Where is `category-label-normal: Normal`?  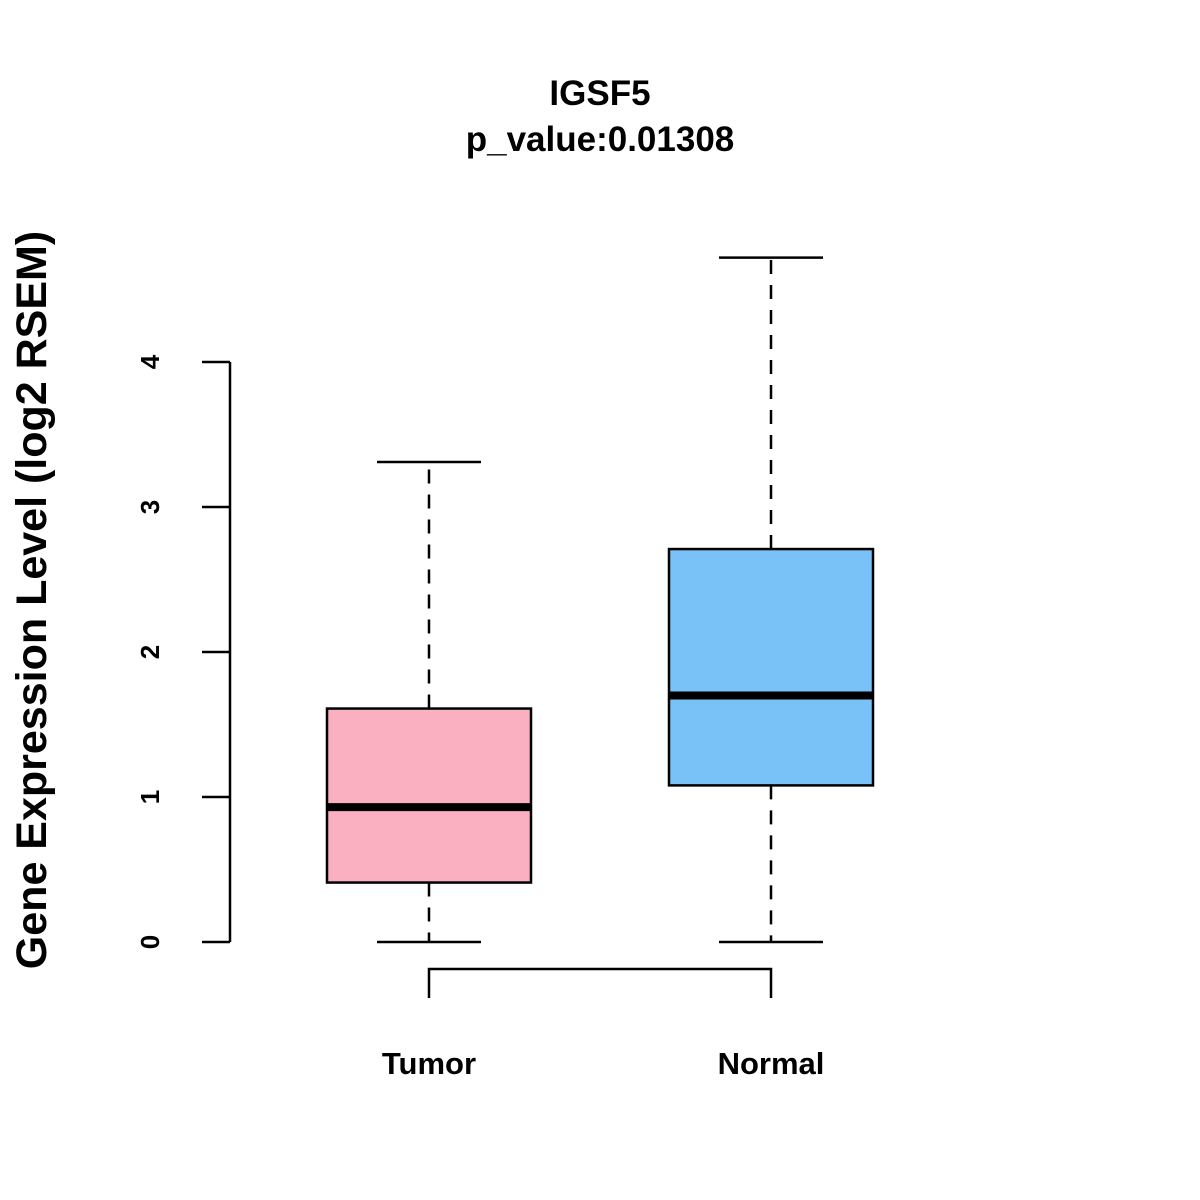 category-label-normal: Normal is located at coordinates (771, 1063).